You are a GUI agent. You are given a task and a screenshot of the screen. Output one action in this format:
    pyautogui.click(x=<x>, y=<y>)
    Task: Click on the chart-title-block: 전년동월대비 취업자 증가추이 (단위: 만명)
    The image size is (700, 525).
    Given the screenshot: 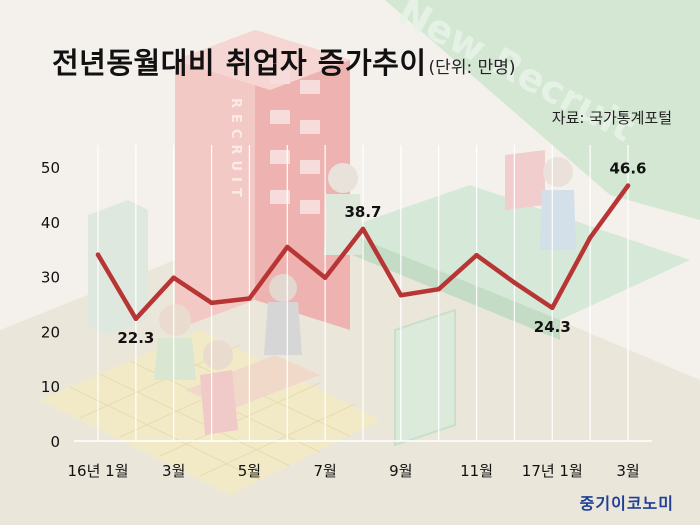 What is the action you would take?
    pyautogui.click(x=284, y=61)
    